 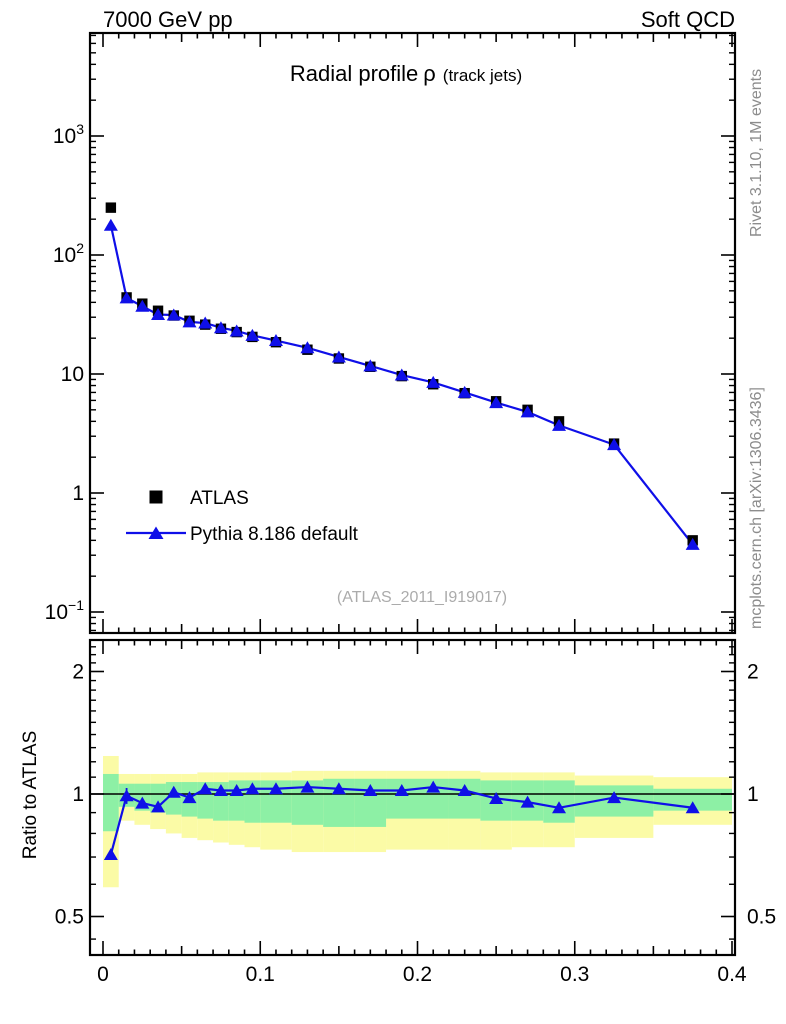 I want to click on header-beam-energy: 7000 GeV pp, so click(x=168, y=19).